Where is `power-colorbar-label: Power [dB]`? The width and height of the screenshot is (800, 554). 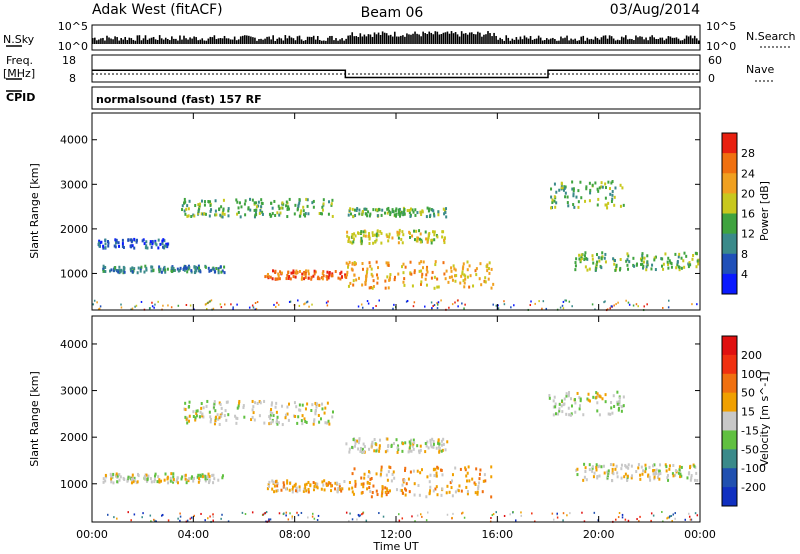
power-colorbar-label: Power [dB] is located at coordinates (764, 211).